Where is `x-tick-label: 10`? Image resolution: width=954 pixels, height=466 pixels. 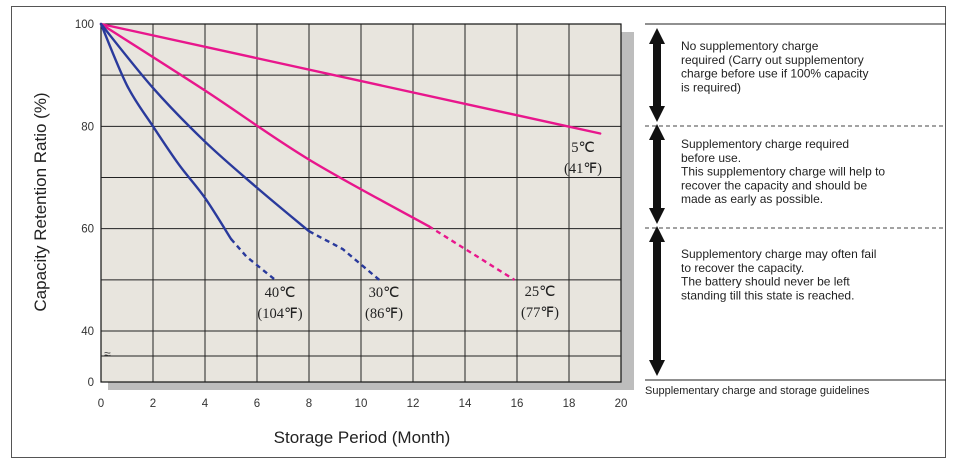
x-tick-label: 10 is located at coordinates (361, 404).